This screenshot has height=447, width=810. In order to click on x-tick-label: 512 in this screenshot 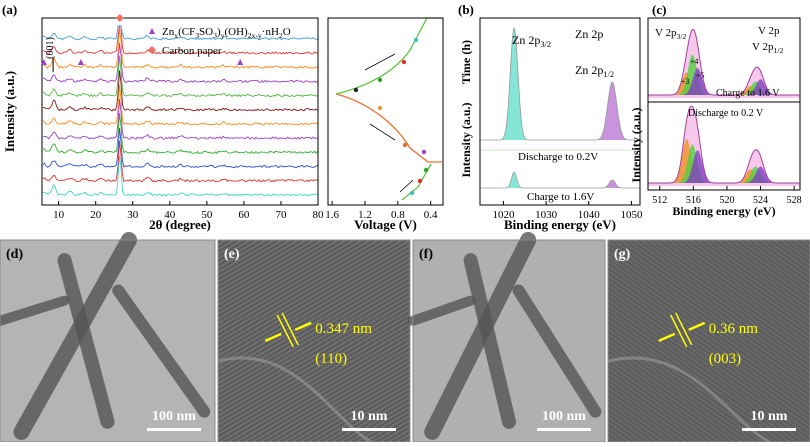, I will do `click(659, 200)`.